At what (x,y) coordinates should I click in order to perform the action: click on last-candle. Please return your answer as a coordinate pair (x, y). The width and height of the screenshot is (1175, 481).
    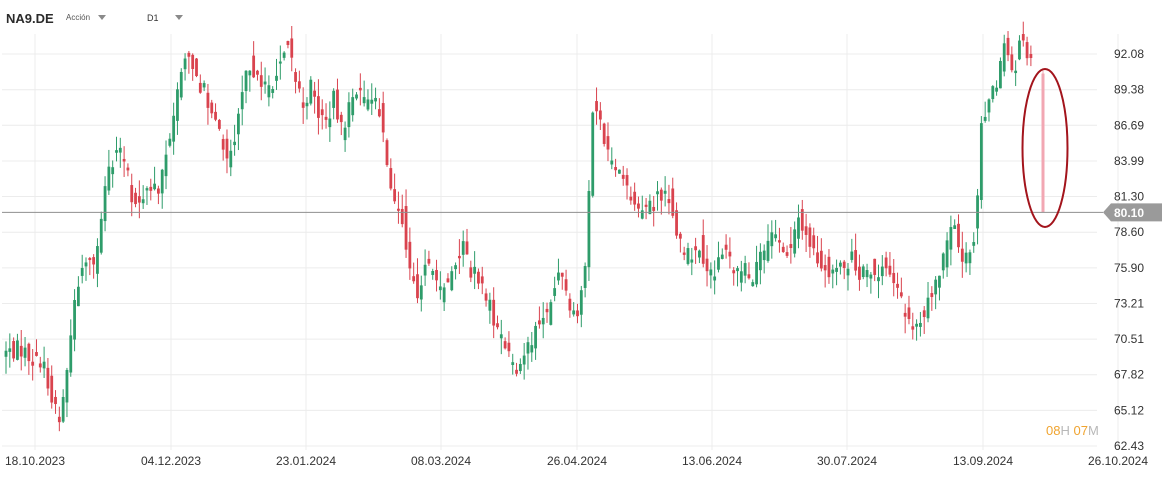
    Looking at the image, I should click on (1043, 141).